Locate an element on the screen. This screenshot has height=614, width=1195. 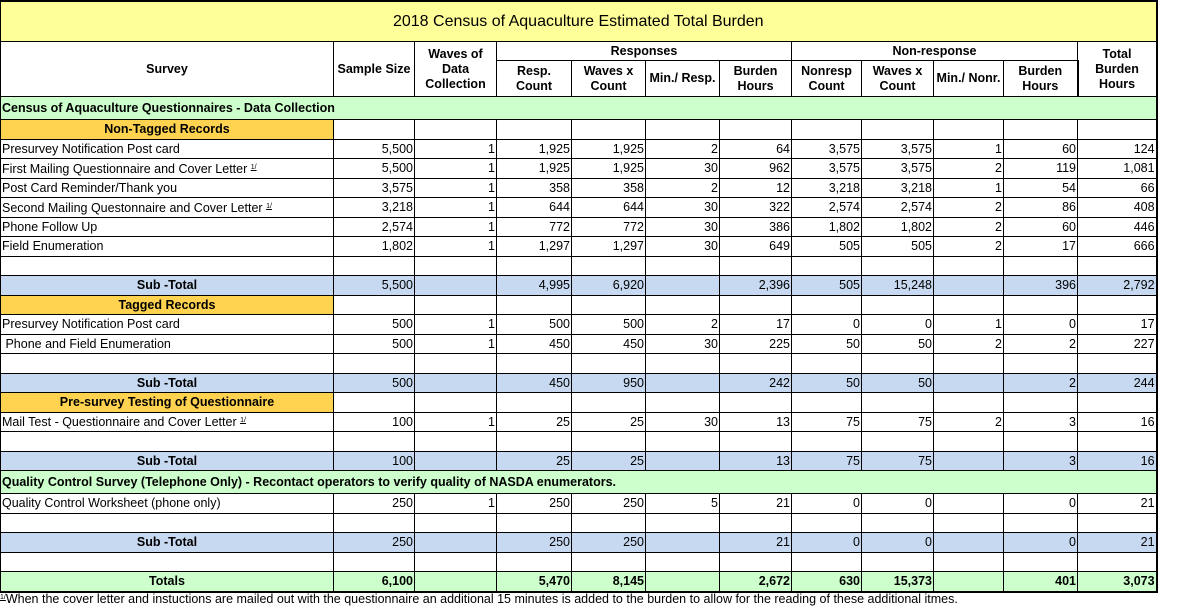
cell: 408 is located at coordinates (1117, 207).